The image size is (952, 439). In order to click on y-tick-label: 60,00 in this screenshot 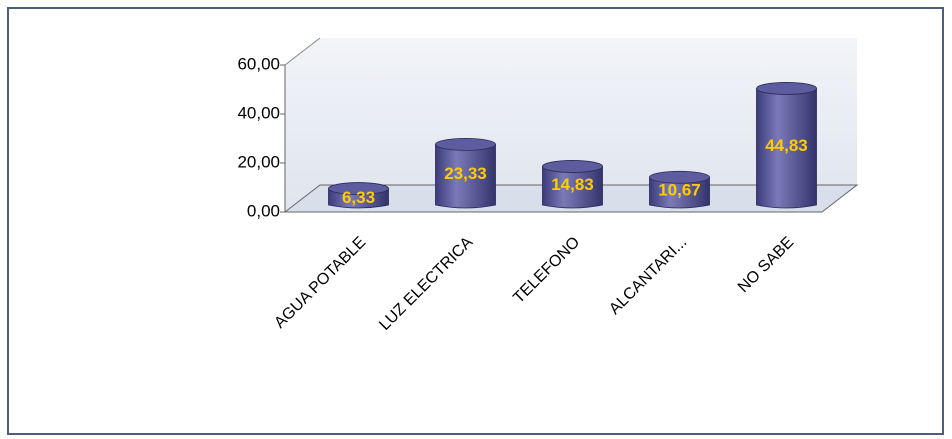, I will do `click(258, 63)`.